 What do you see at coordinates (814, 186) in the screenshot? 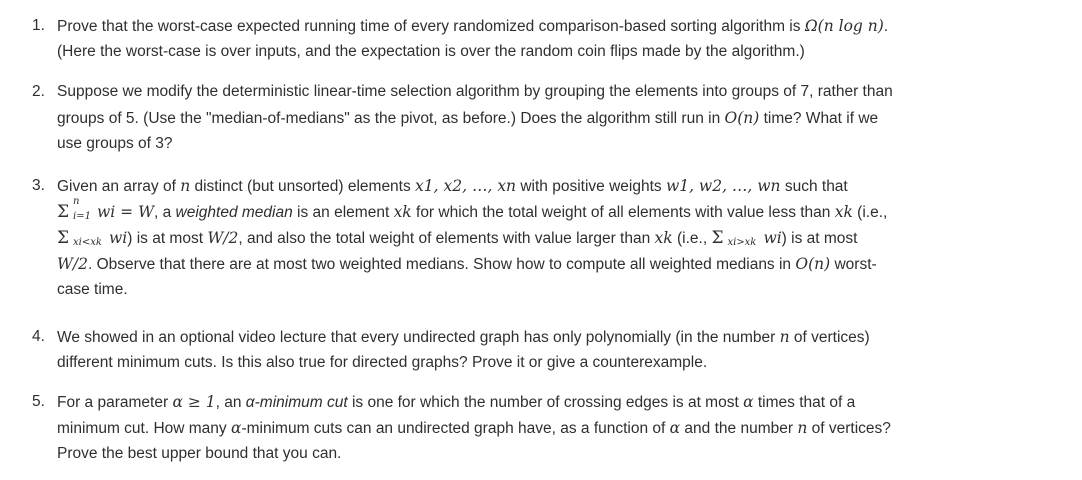
I see `text-span: such that` at bounding box center [814, 186].